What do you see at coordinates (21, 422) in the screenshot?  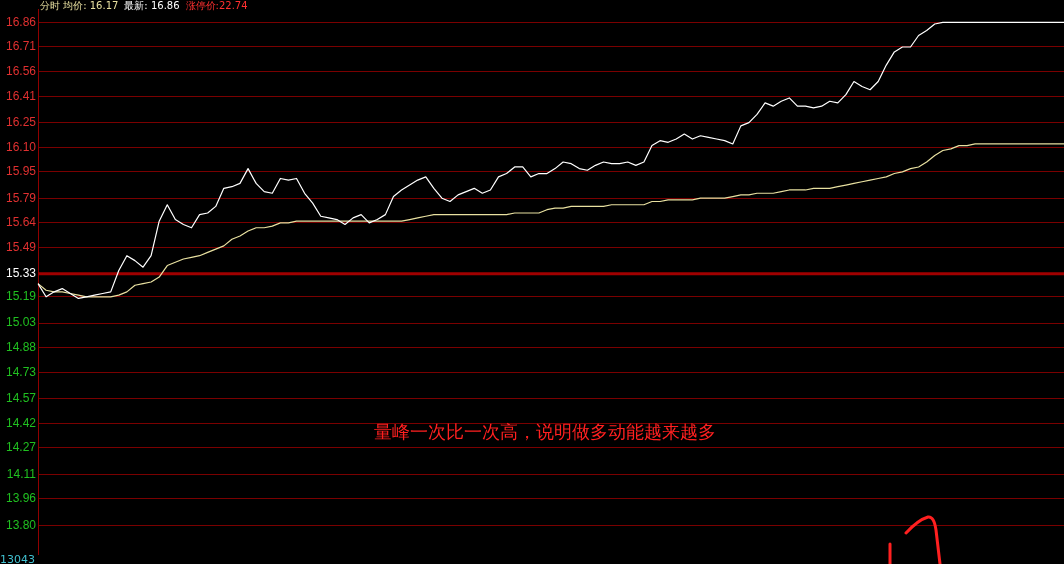 I see `y-tick-label: 14.42` at bounding box center [21, 422].